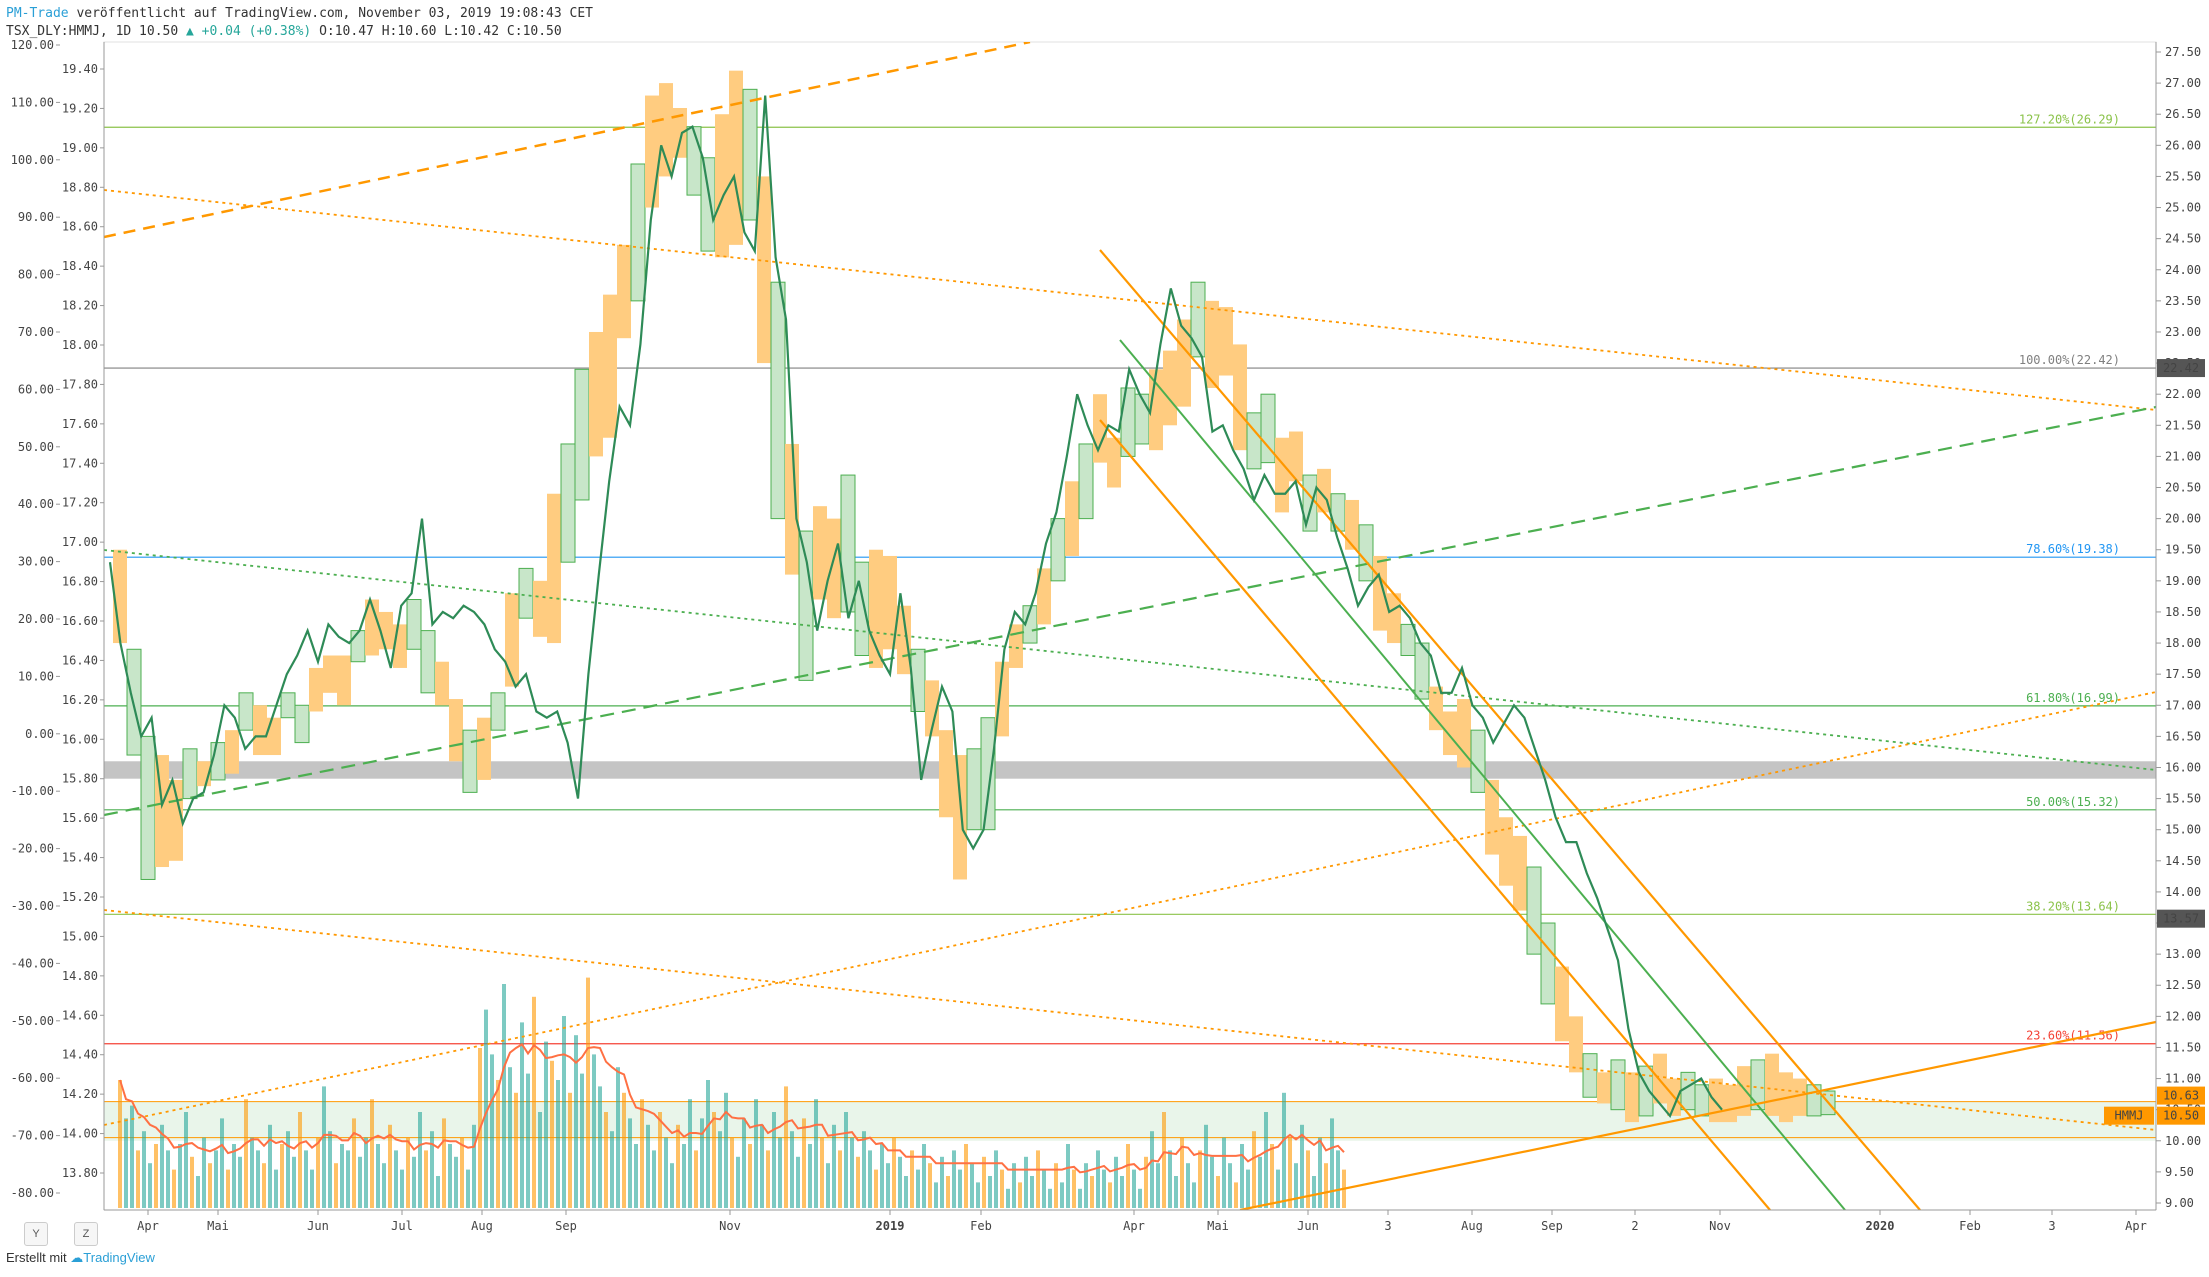 Image resolution: width=2209 pixels, height=1277 pixels. Describe the element at coordinates (80, 1134) in the screenshot. I see `left-axis-2-label: 14.00` at that location.